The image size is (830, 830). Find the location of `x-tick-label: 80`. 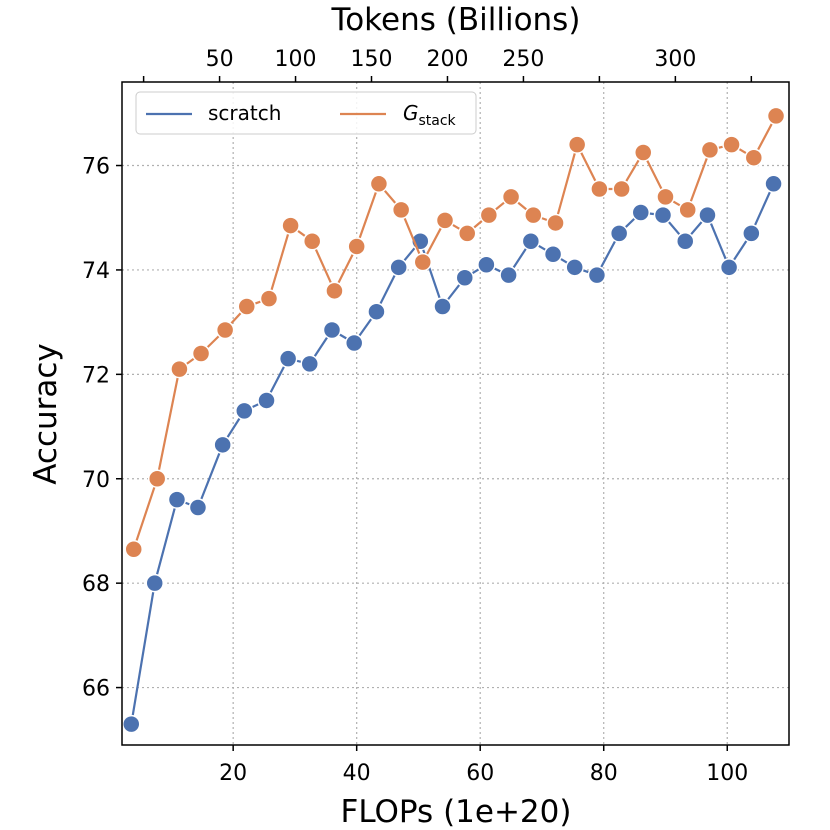

x-tick-label: 80 is located at coordinates (604, 773).